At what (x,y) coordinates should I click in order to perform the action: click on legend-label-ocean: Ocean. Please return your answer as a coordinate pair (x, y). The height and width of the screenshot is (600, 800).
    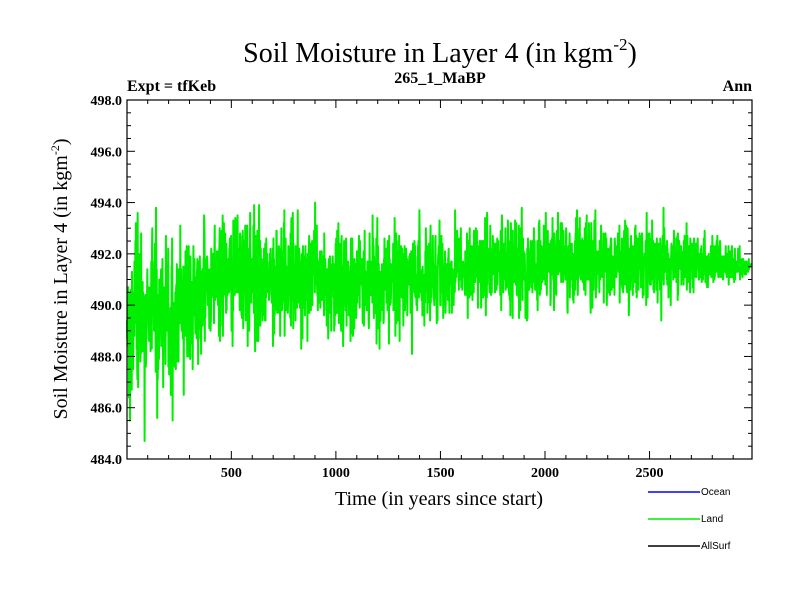
    Looking at the image, I should click on (715, 492).